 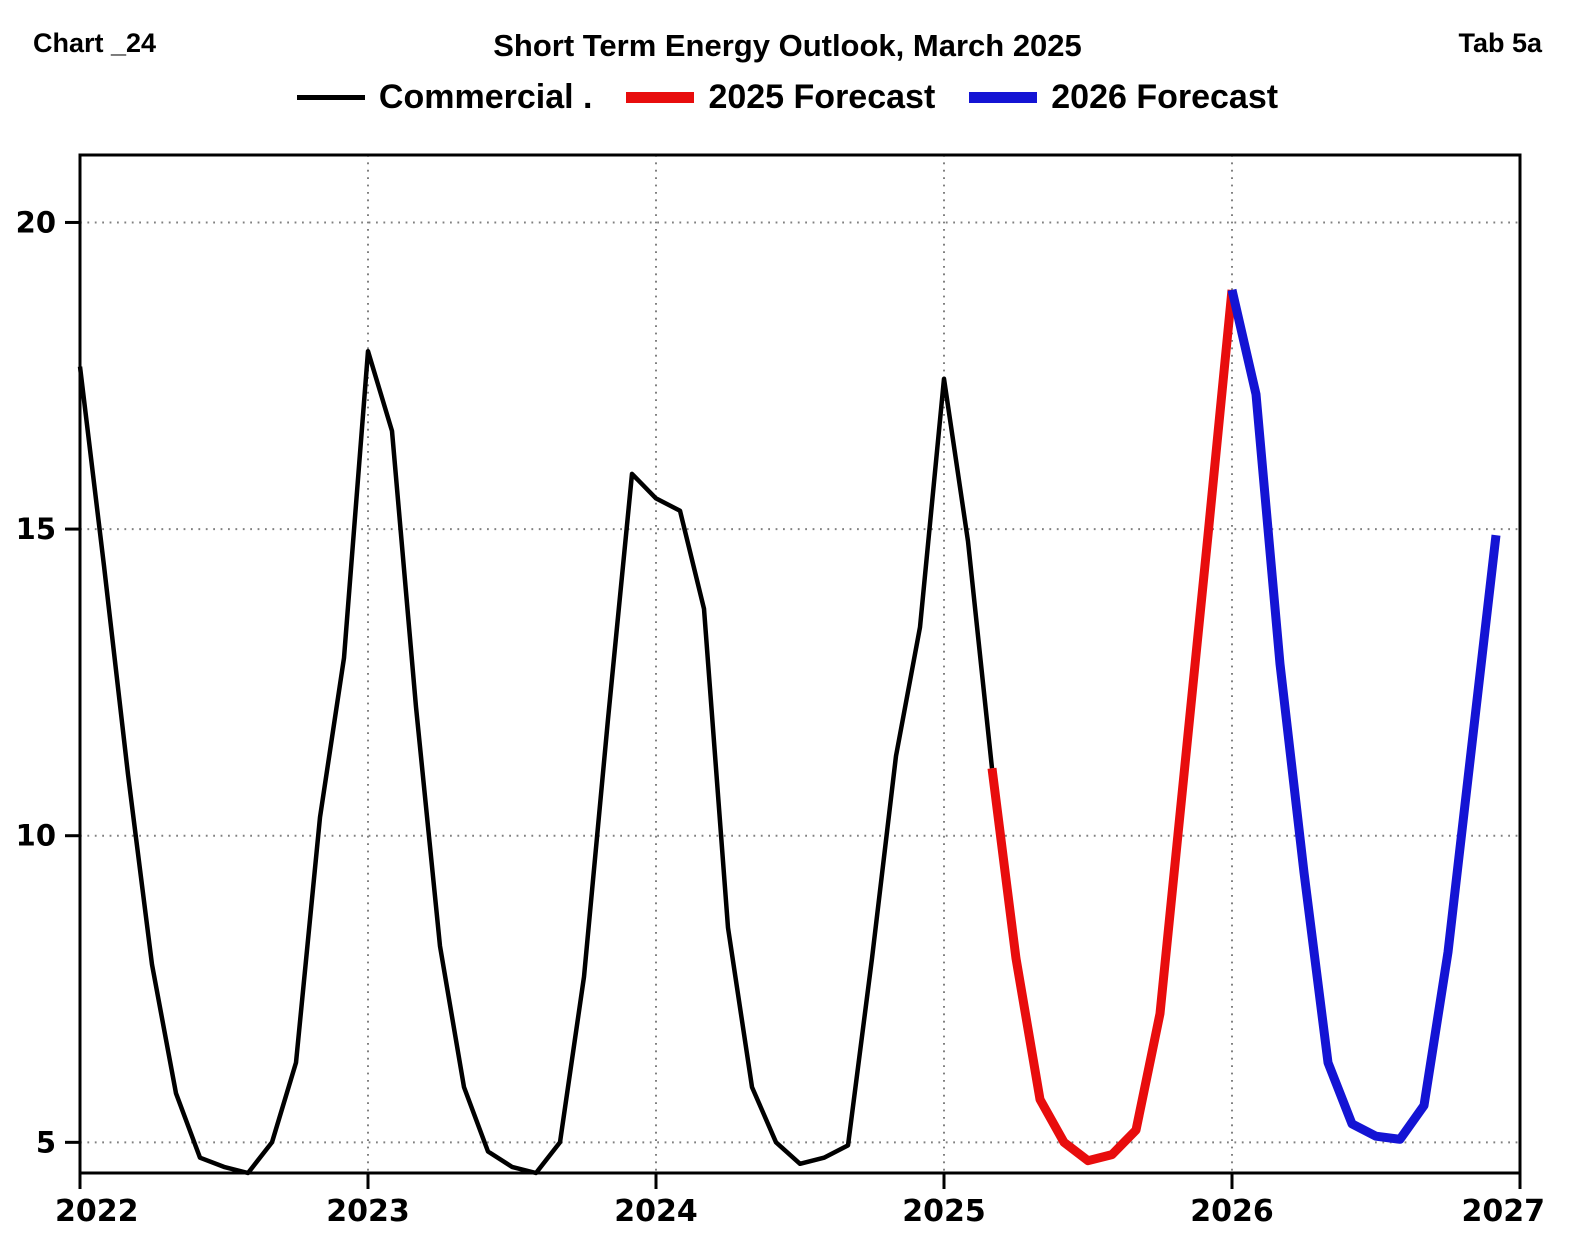 What do you see at coordinates (1112, 727) in the screenshot?
I see `series-line-2025-forecast` at bounding box center [1112, 727].